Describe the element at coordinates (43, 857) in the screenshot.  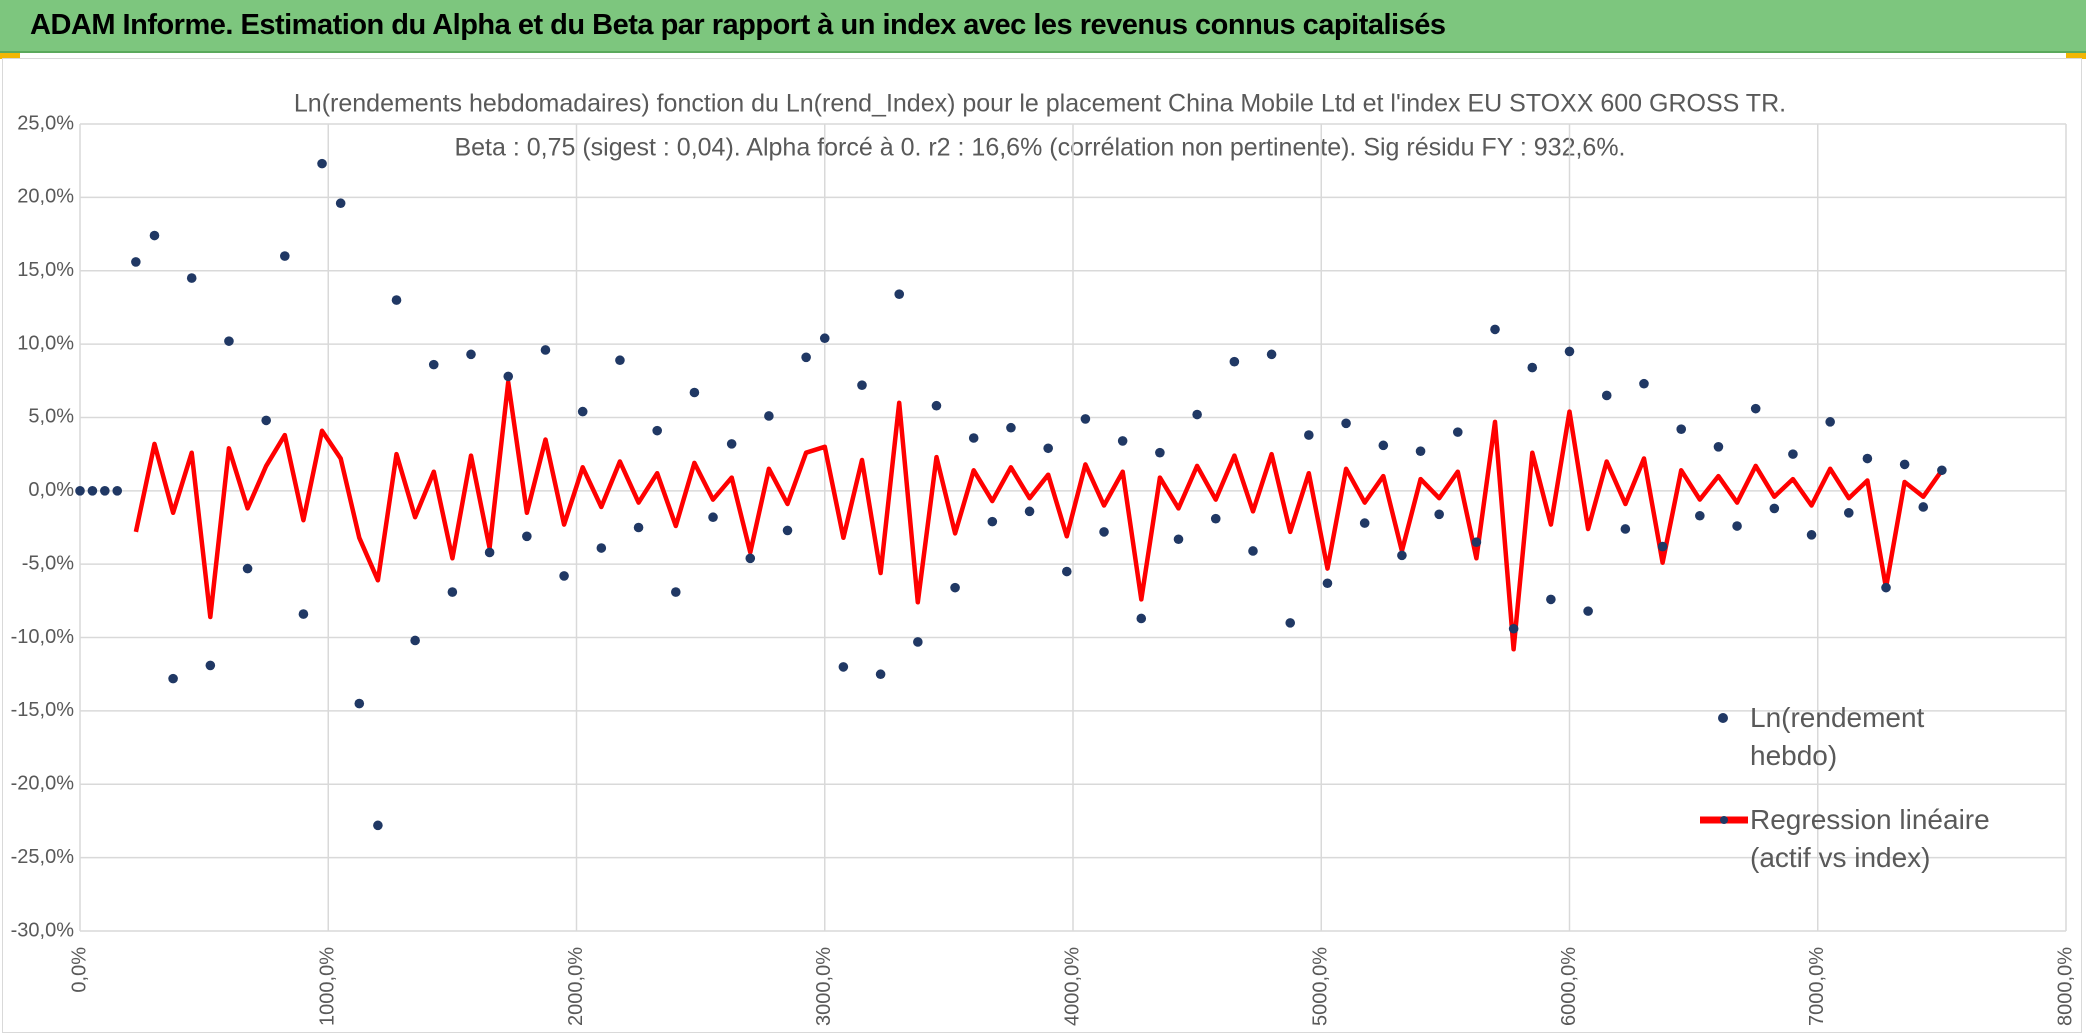
I see `y-tick-label: -25,0%` at that location.